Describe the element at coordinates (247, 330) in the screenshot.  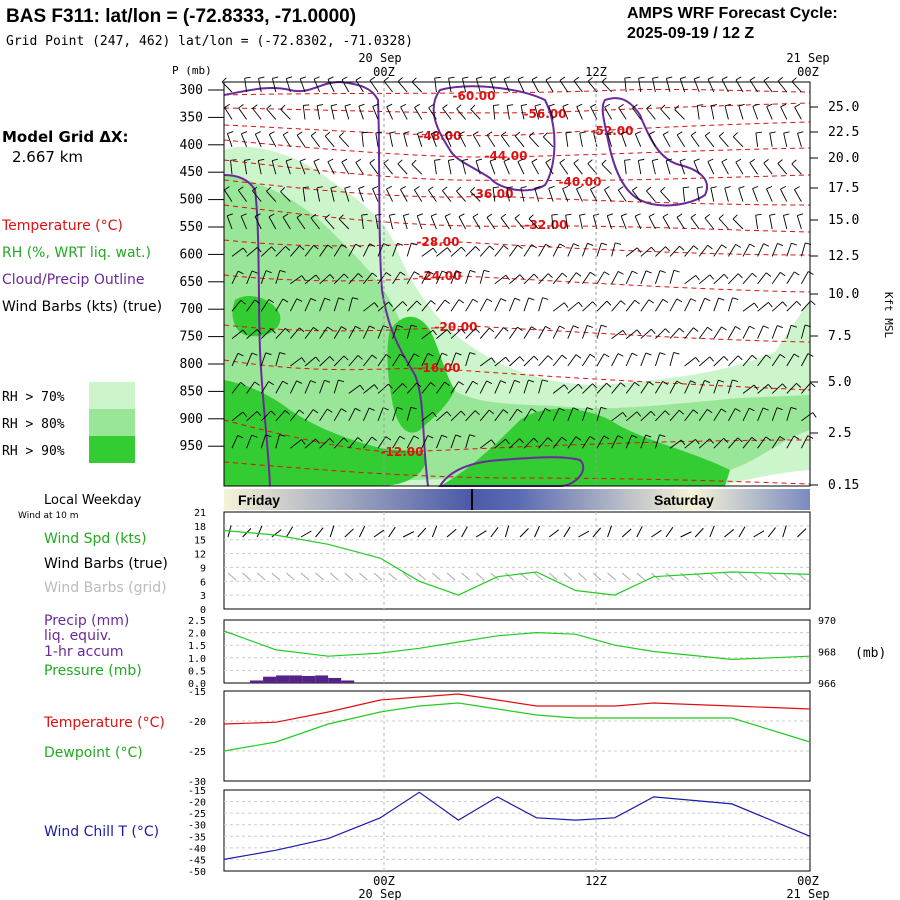
I see `cloud-outline-left-column` at that location.